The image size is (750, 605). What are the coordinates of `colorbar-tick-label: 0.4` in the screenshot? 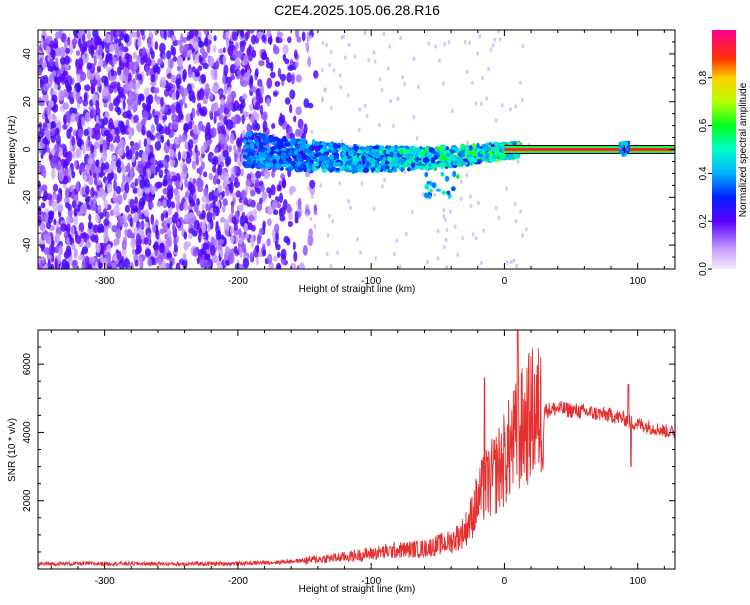 It's located at (703, 173).